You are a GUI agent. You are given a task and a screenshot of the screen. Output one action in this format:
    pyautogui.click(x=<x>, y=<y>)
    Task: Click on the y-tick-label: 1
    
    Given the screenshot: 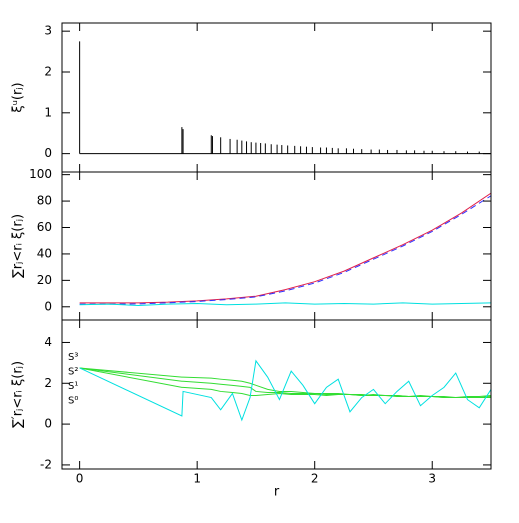 What is the action you would take?
    pyautogui.click(x=48, y=112)
    